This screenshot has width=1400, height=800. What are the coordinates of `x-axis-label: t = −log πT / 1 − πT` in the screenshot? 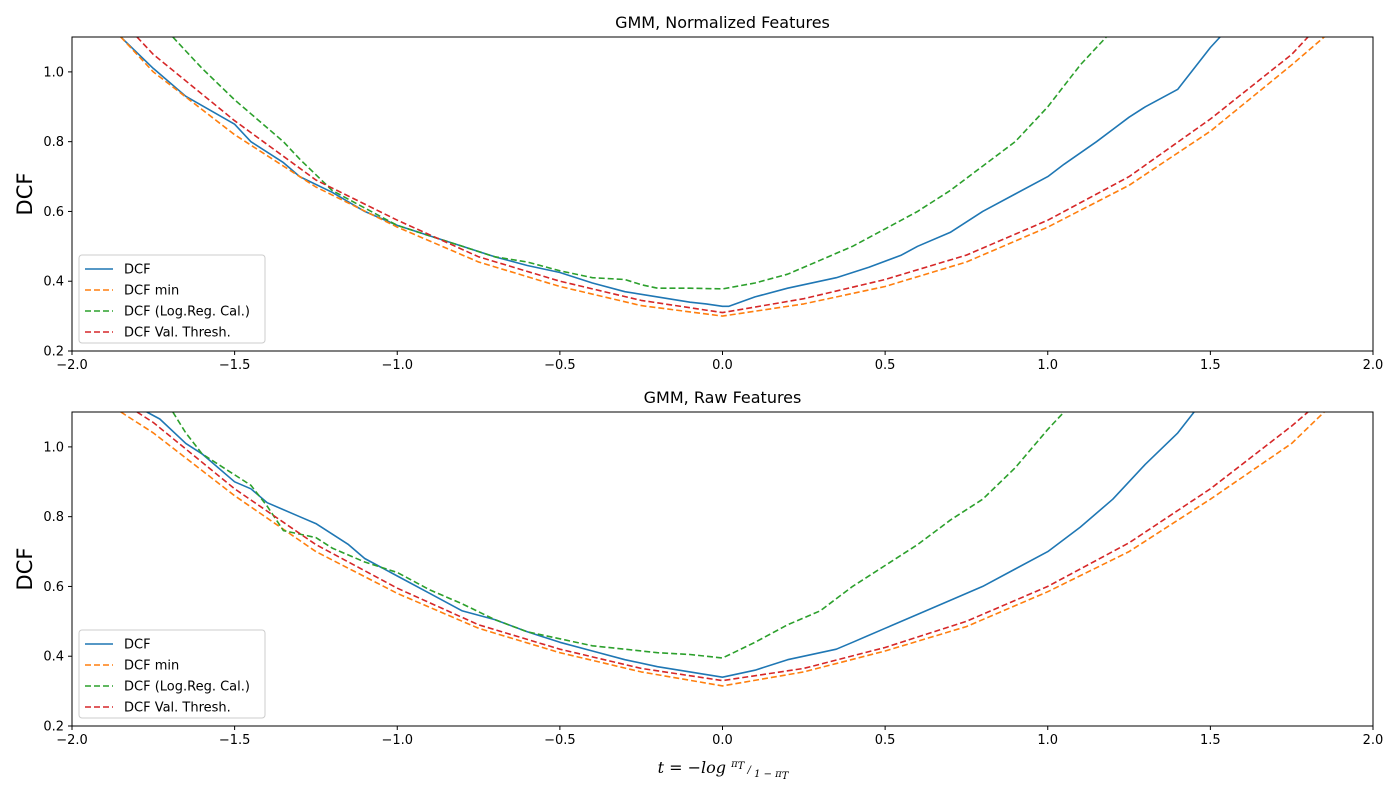 It's located at (724, 770).